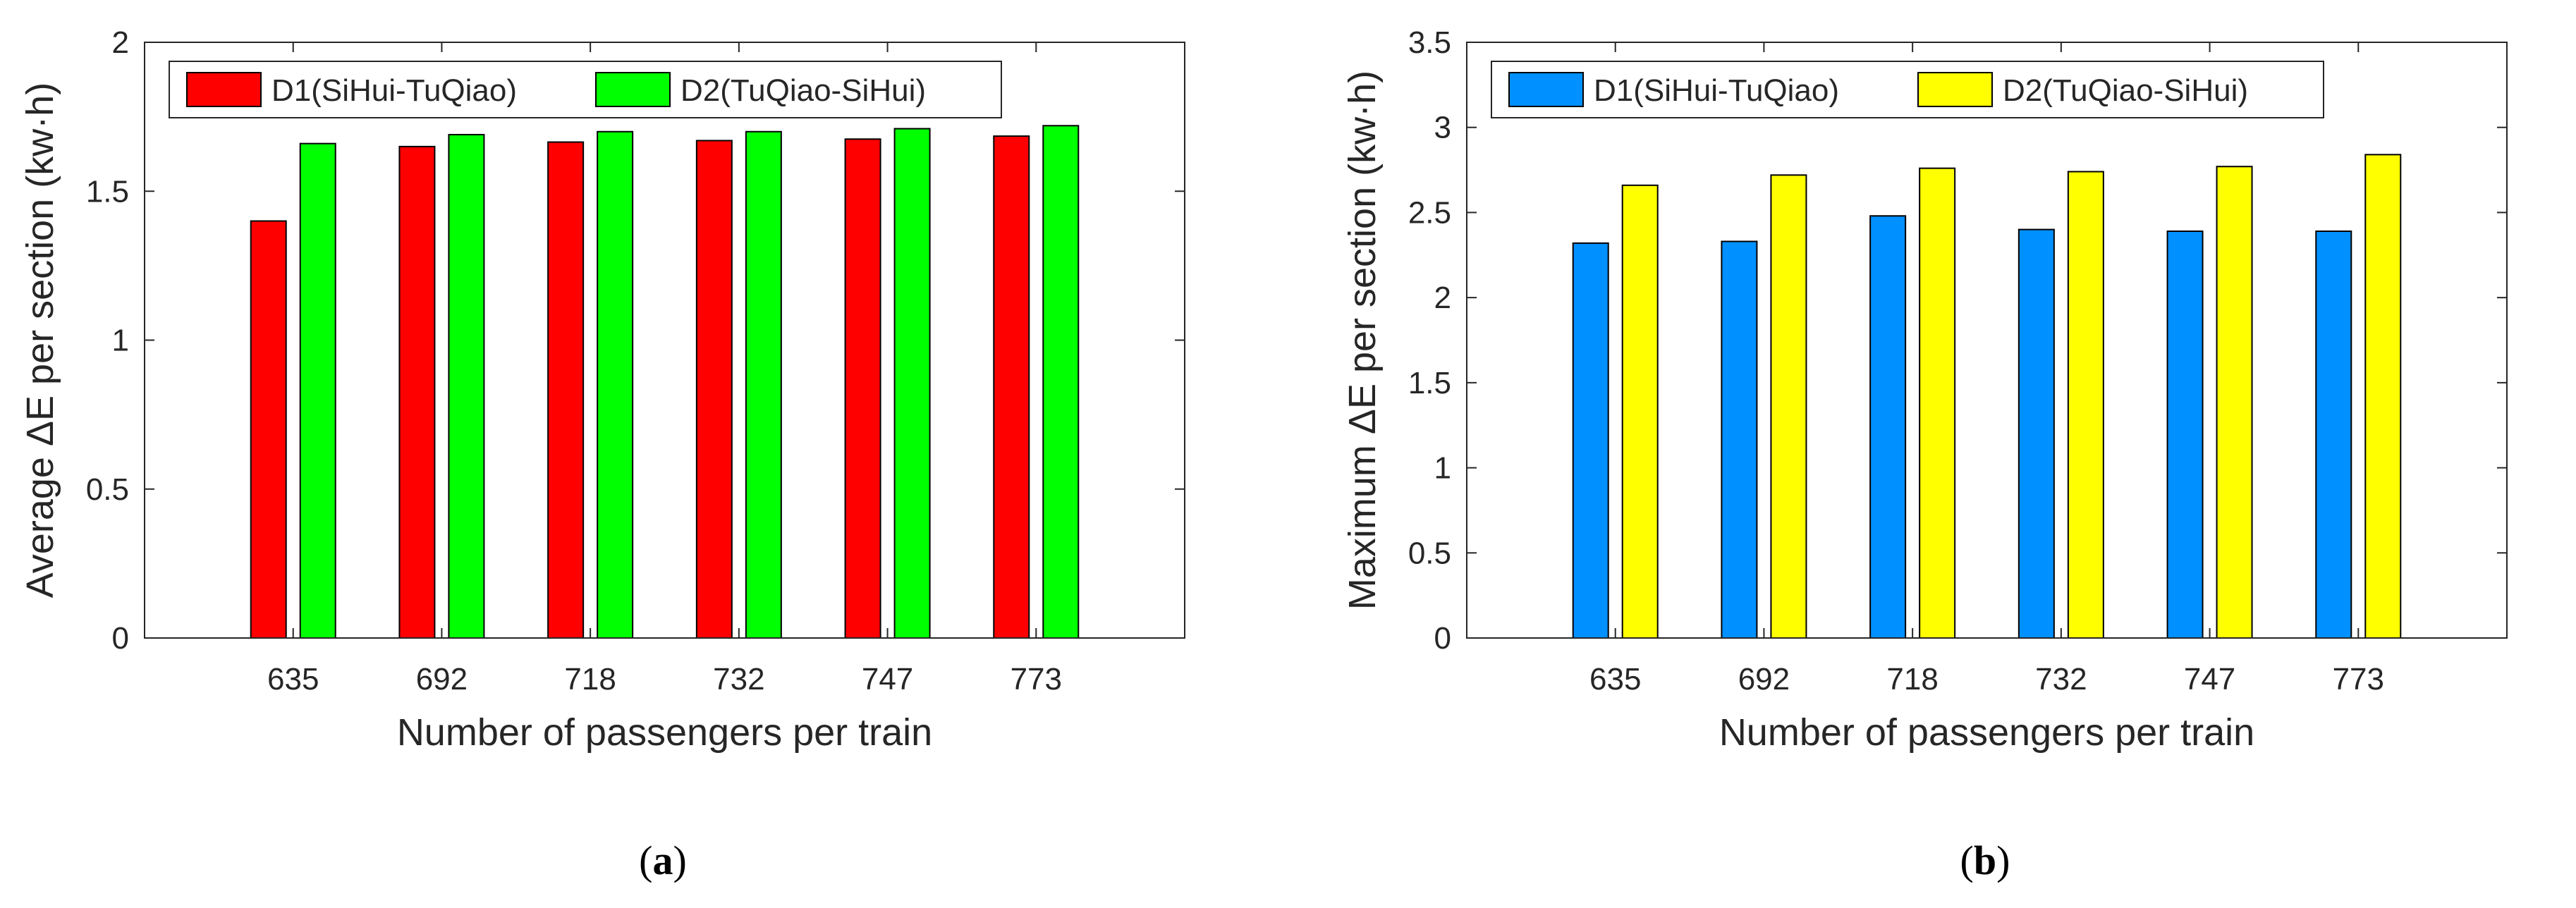 This screenshot has height=908, width=2576. I want to click on panel-caption: (b), so click(1985, 860).